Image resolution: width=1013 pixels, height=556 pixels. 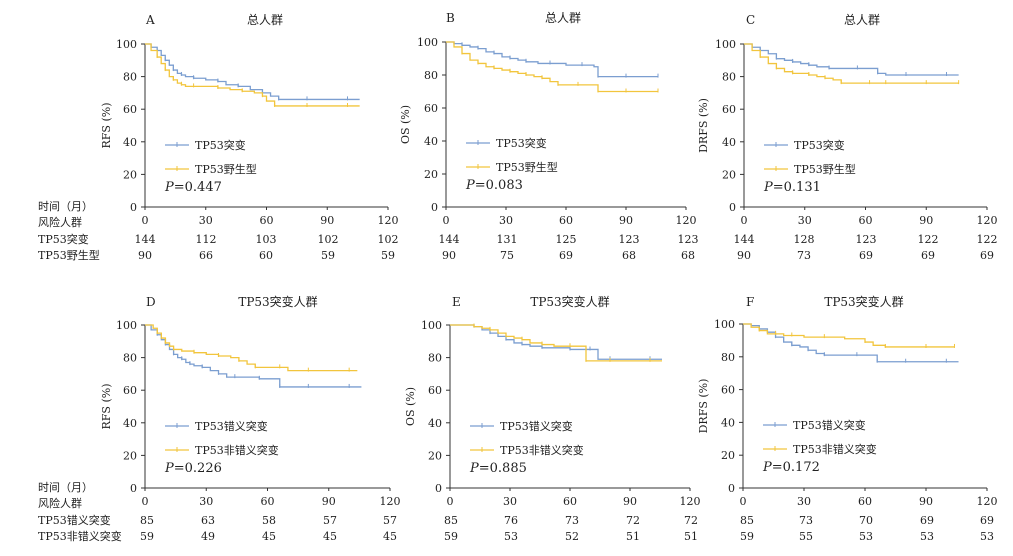 What do you see at coordinates (266, 255) in the screenshot?
I see `at-risk-count: 60` at bounding box center [266, 255].